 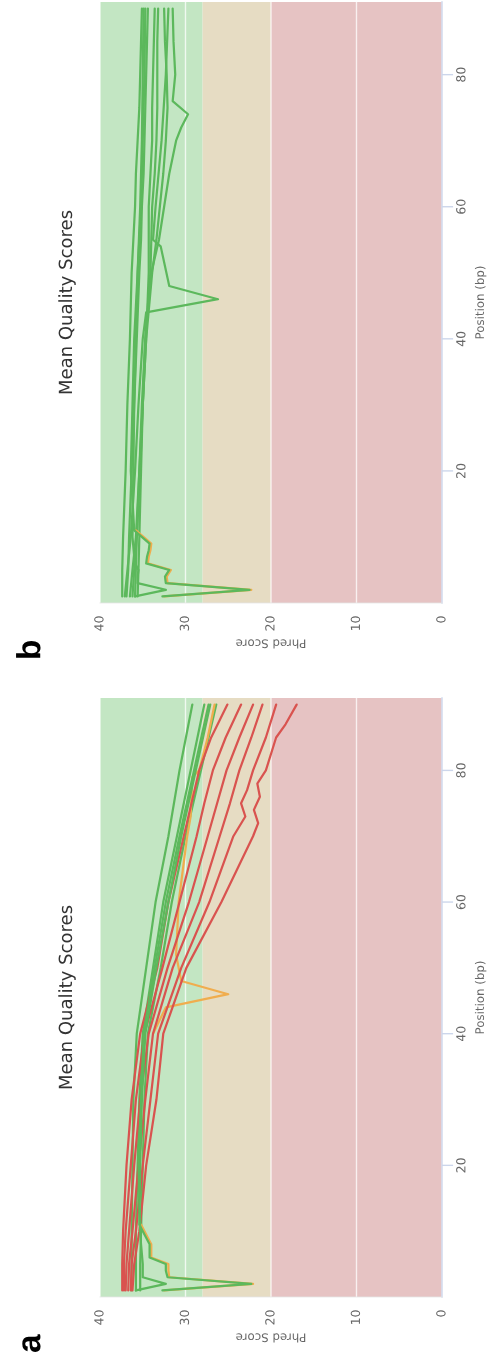 What do you see at coordinates (31, 1343) in the screenshot?
I see `text: a` at bounding box center [31, 1343].